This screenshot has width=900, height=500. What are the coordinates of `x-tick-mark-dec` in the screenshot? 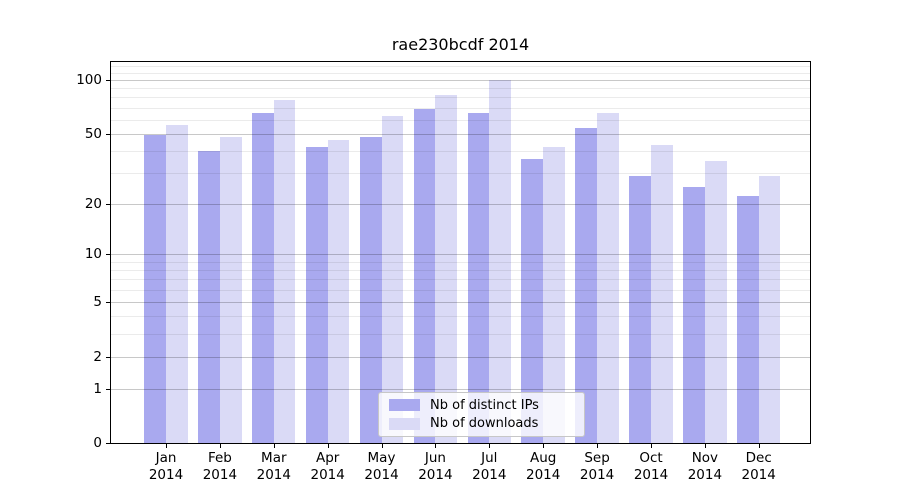 It's located at (759, 446).